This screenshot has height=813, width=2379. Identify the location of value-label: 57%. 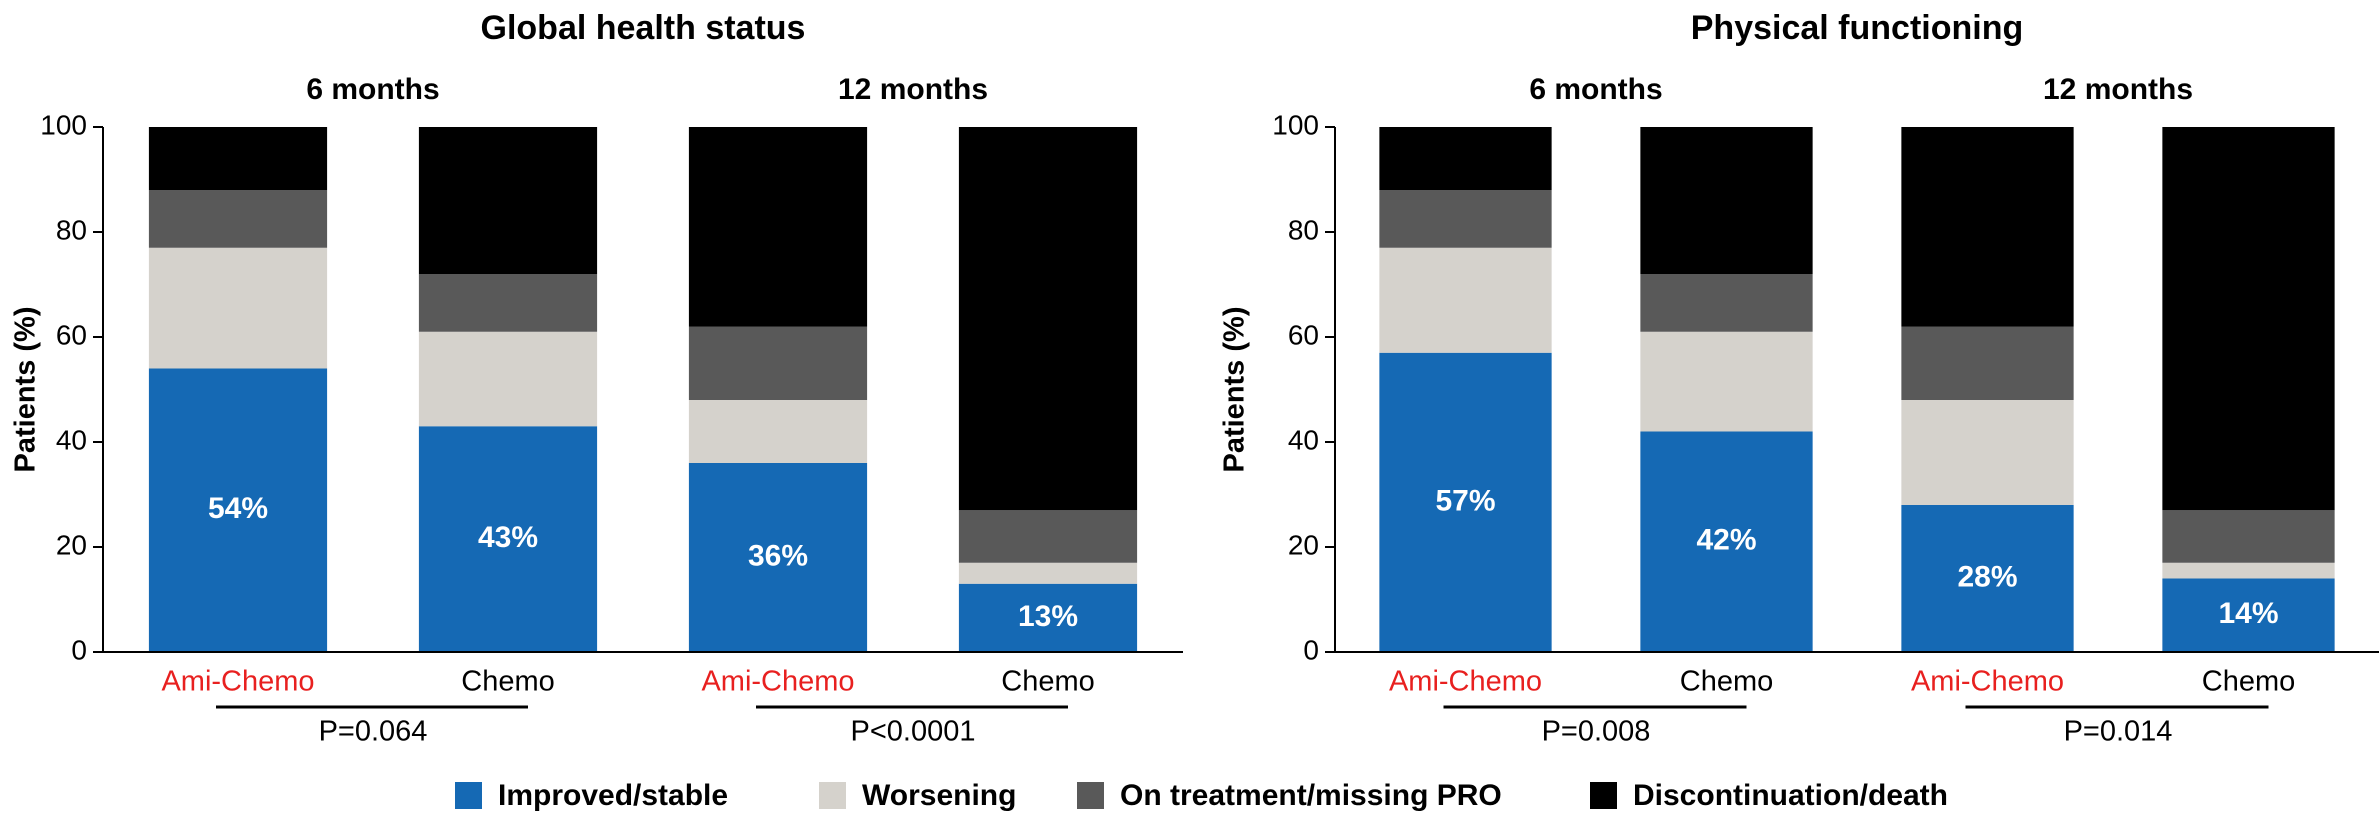
(1465, 500).